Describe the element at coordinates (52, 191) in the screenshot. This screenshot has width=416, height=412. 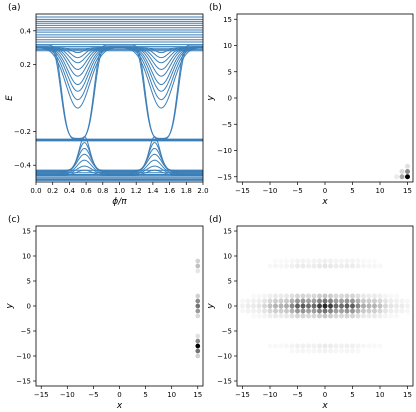
I see `x-tick-label: 0.2` at that location.